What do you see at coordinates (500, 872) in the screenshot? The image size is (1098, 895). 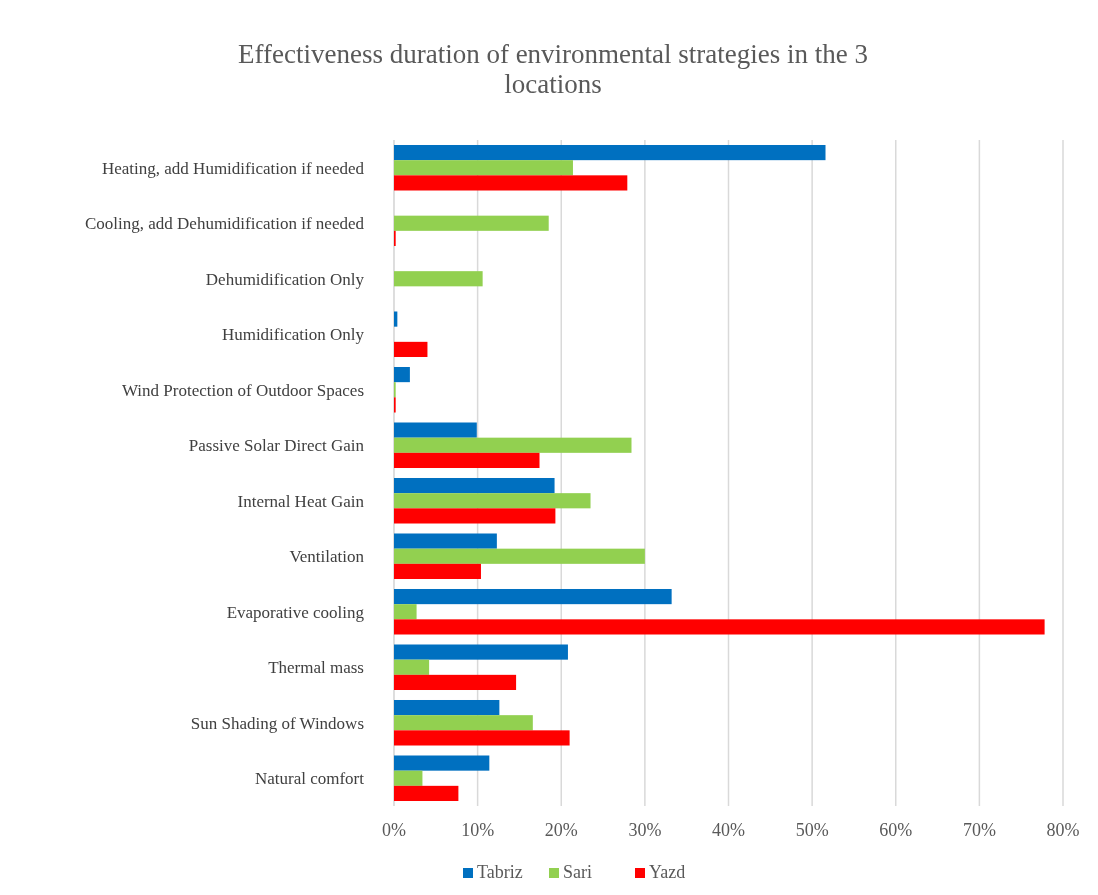 I see `legend-label: Tabriz` at bounding box center [500, 872].